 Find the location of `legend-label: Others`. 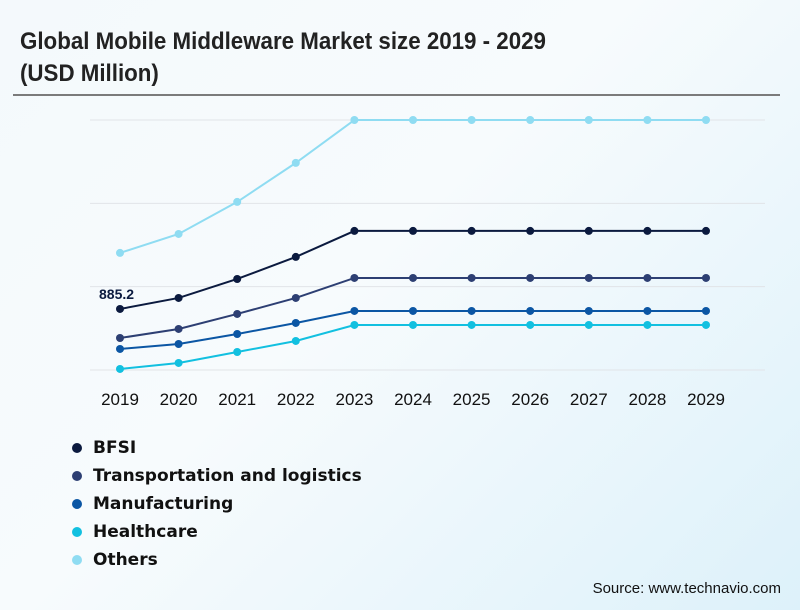

legend-label: Others is located at coordinates (125, 560).